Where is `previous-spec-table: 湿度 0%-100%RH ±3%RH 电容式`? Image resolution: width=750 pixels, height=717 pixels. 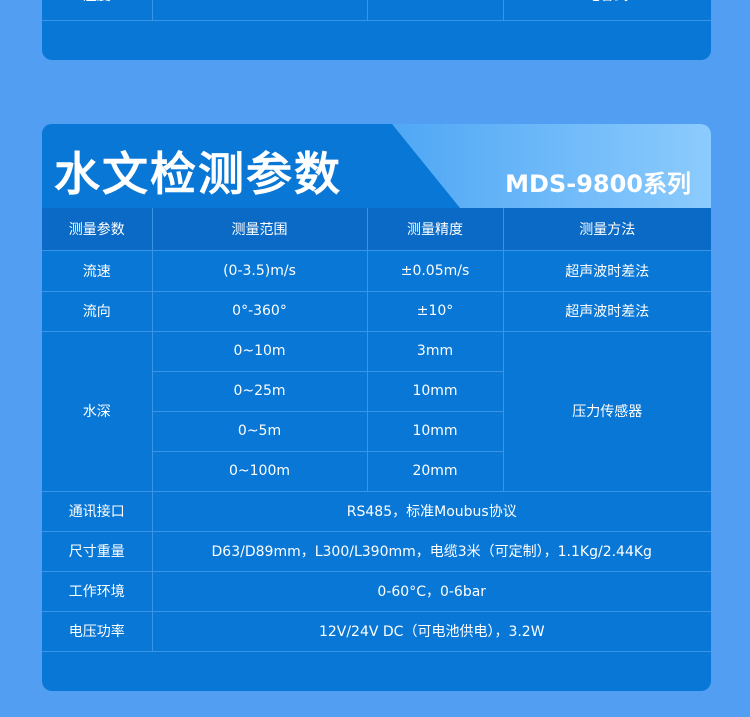 previous-spec-table: 湿度 0%-100%RH ±3%RH 电容式 is located at coordinates (376, 10).